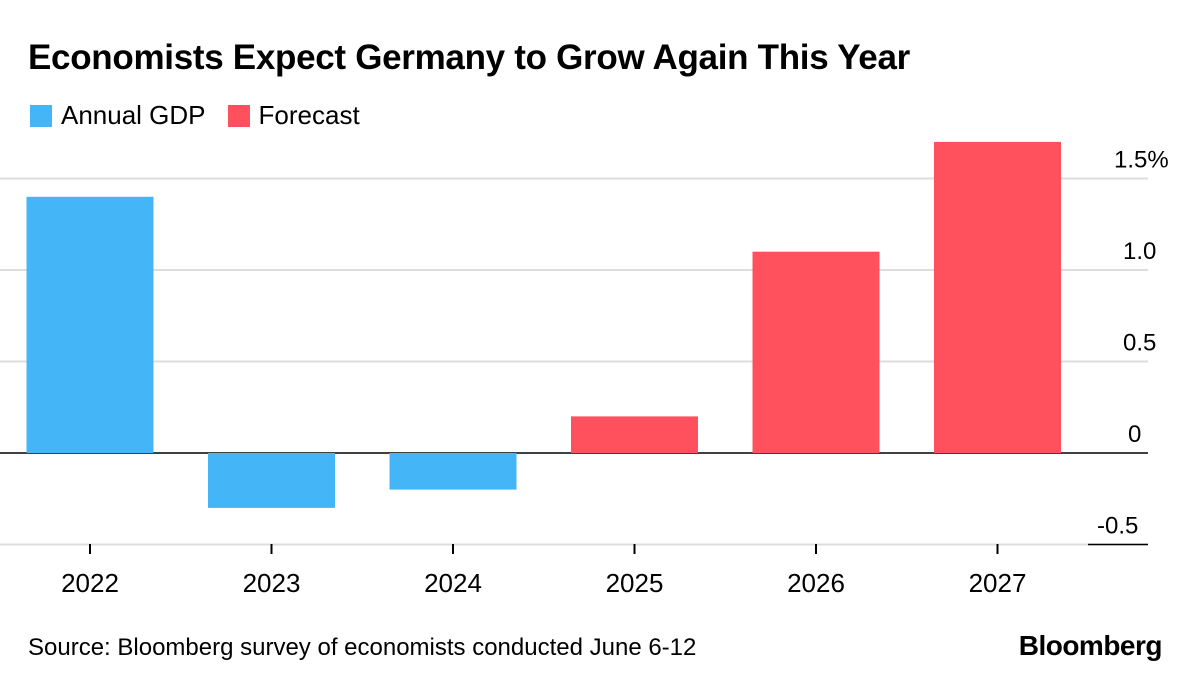 The height and width of the screenshot is (689, 1200). Describe the element at coordinates (1139, 343) in the screenshot. I see `y-tick-label: 0.5` at that location.